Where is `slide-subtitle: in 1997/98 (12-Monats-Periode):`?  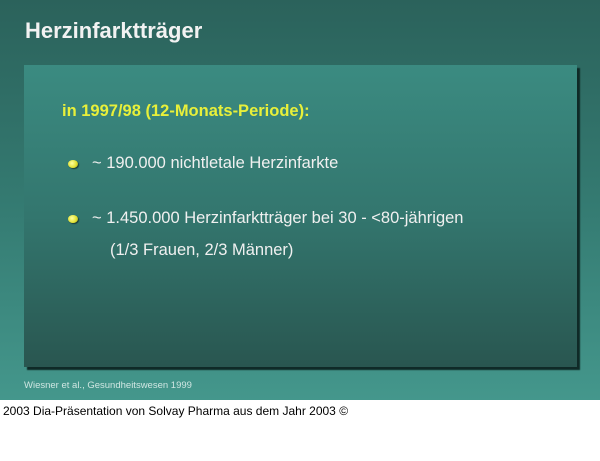
slide-subtitle: in 1997/98 (12-Monats-Periode): is located at coordinates (186, 111).